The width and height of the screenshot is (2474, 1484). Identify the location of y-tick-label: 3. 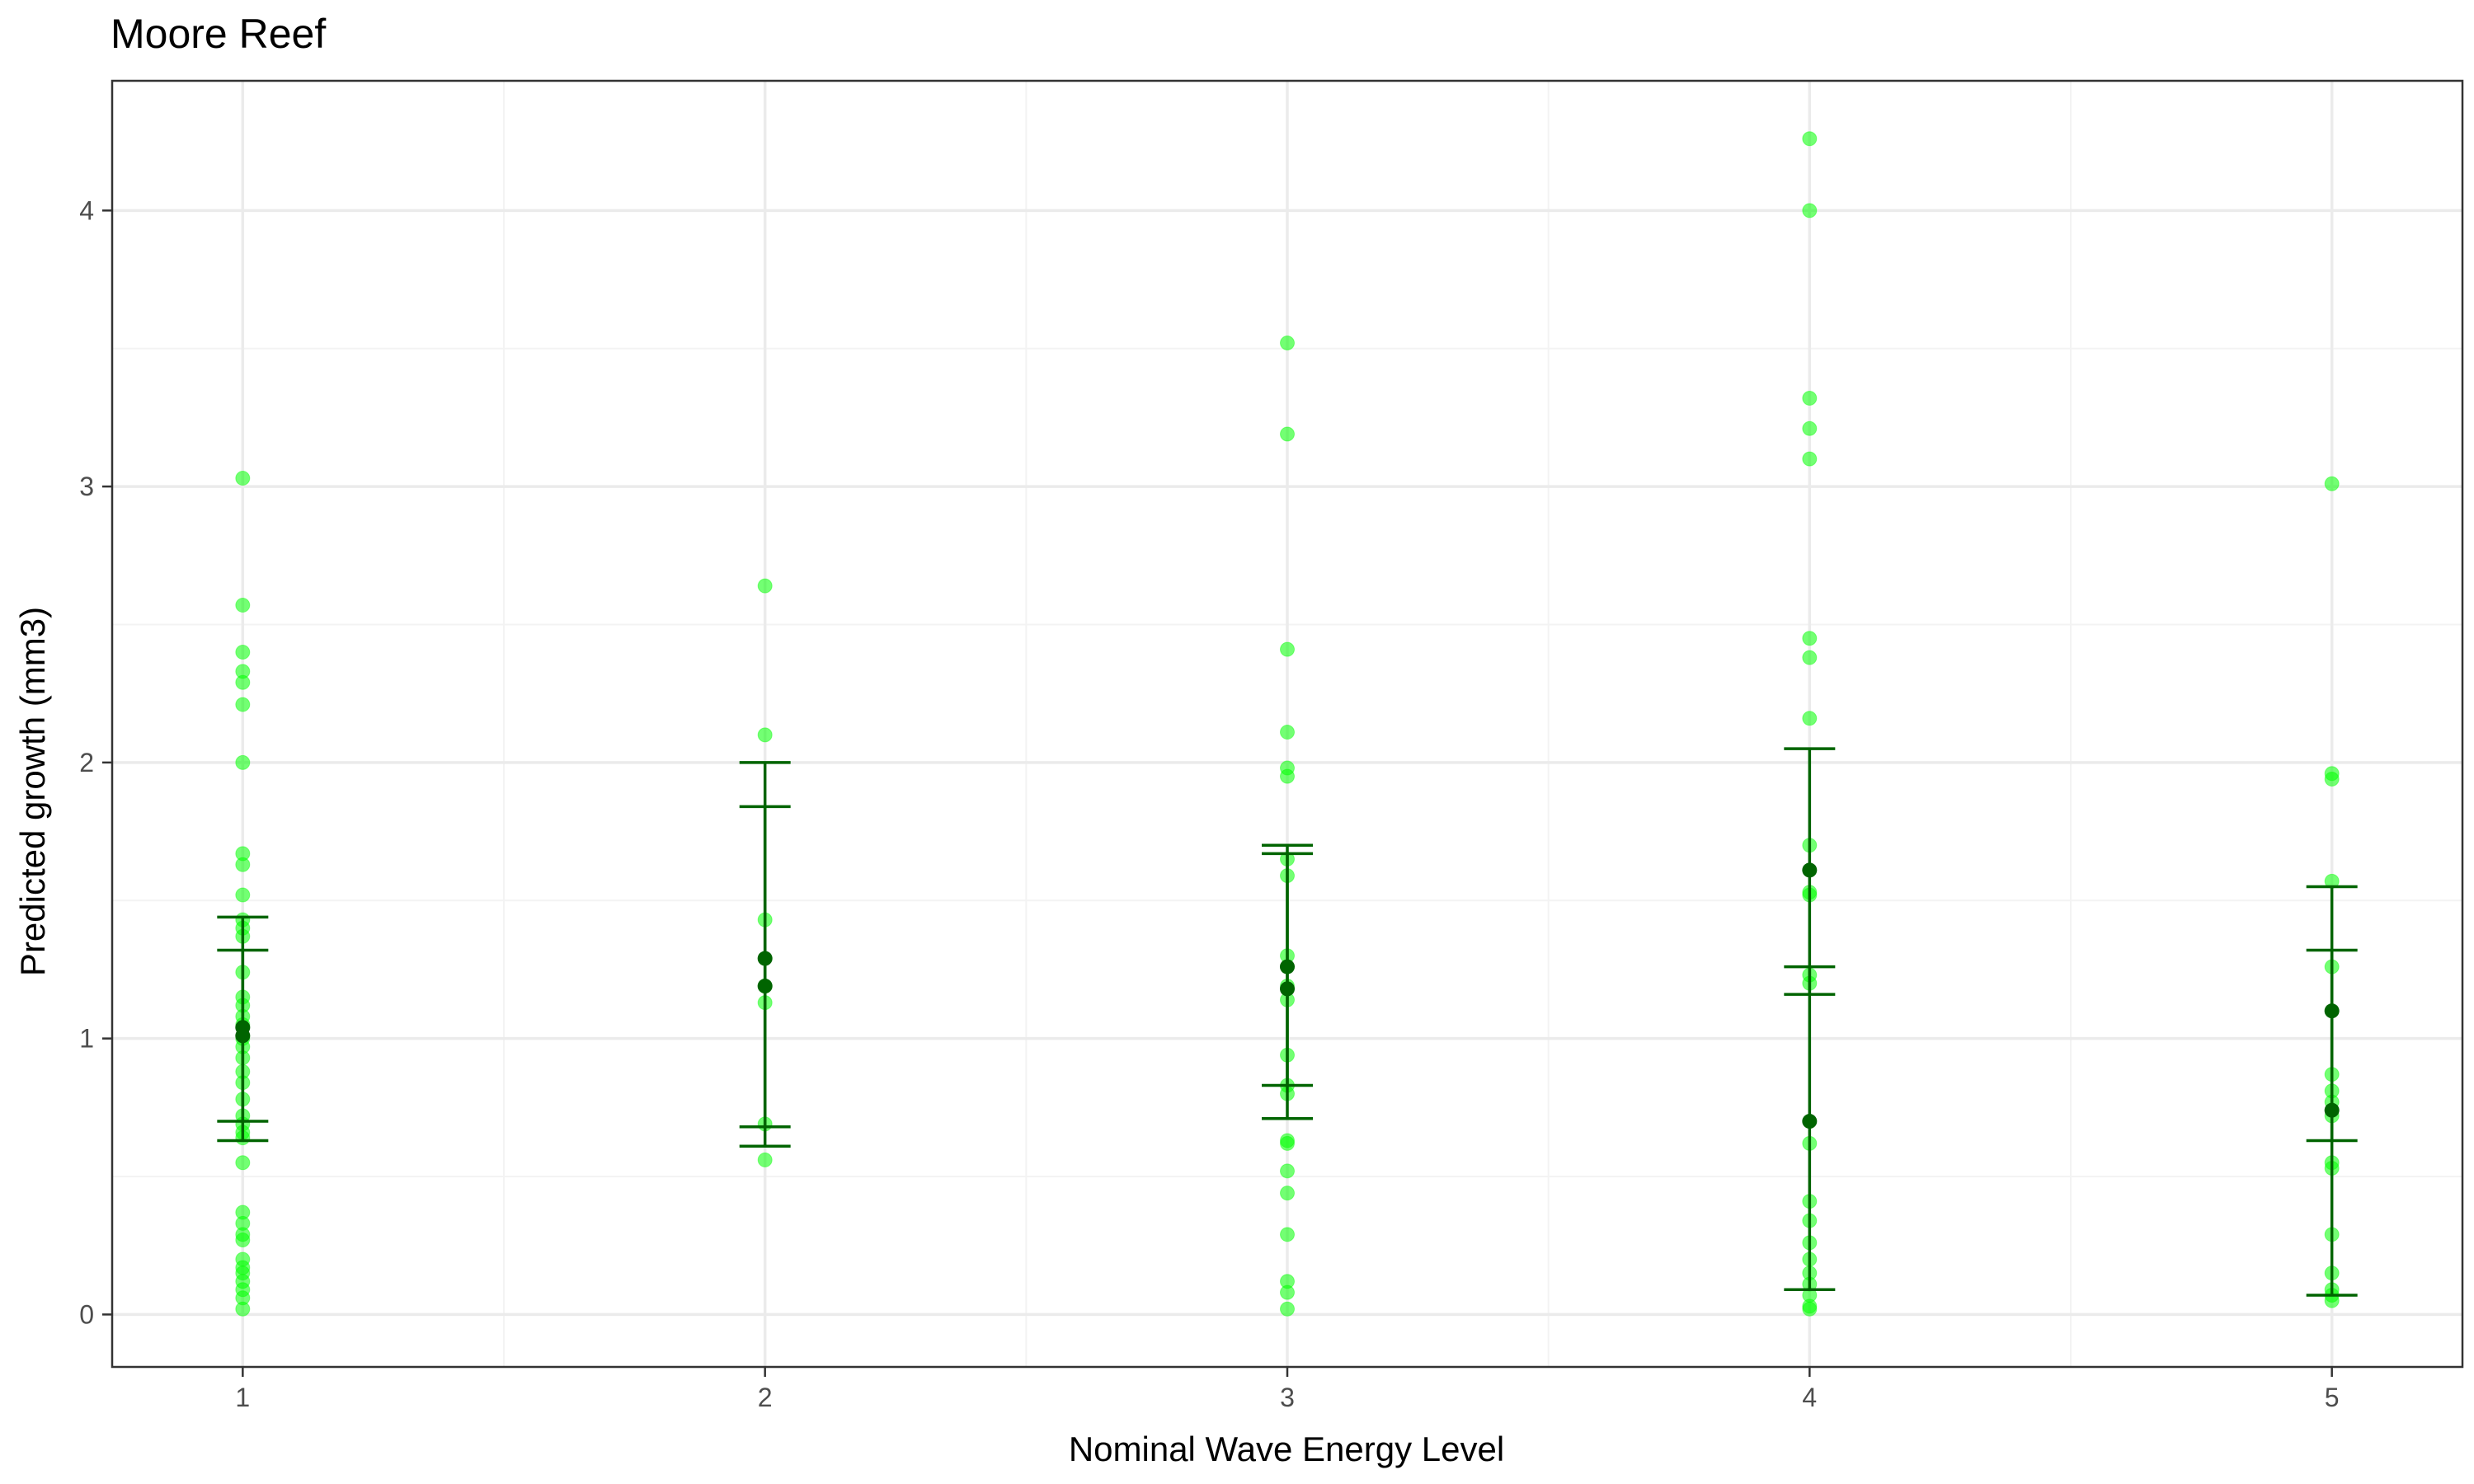
(86, 486).